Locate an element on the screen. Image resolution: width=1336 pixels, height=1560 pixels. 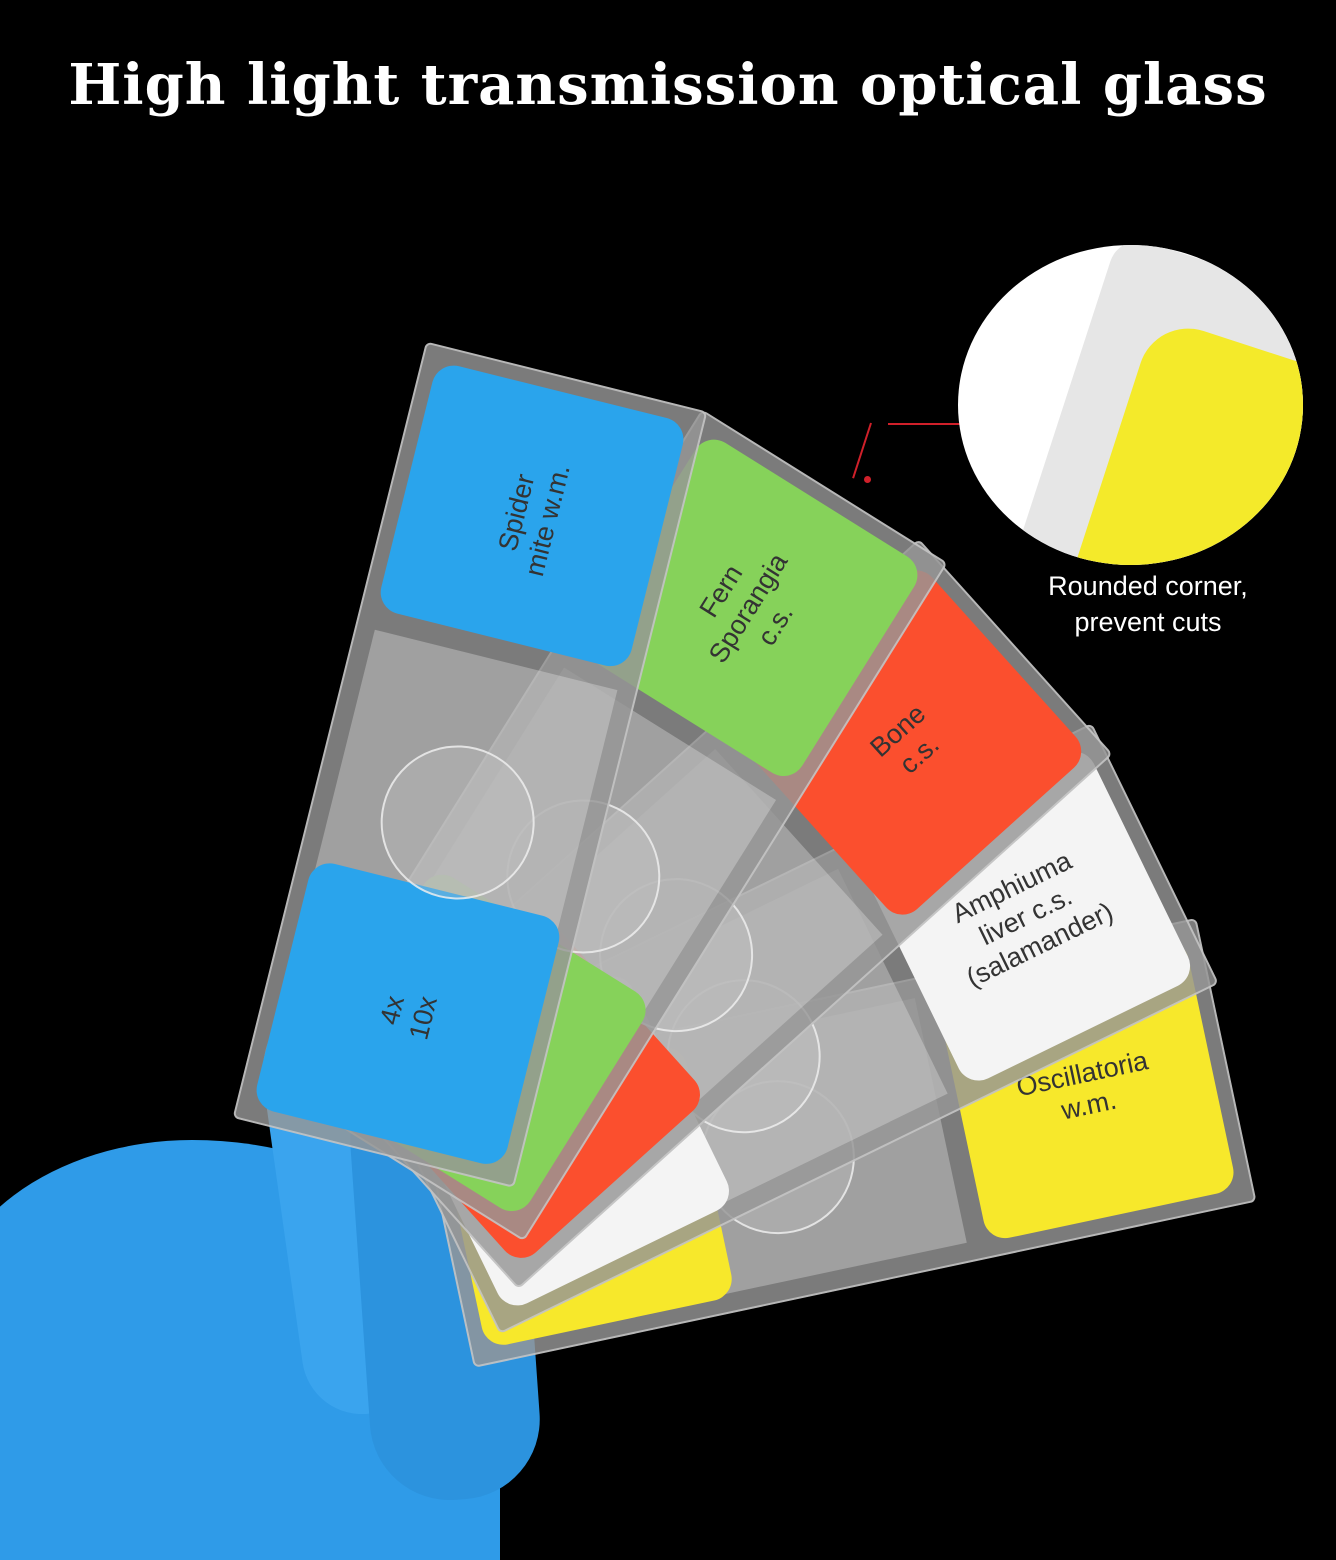
slide-label-text: 4x 10x is located at coordinates (409, 1017).